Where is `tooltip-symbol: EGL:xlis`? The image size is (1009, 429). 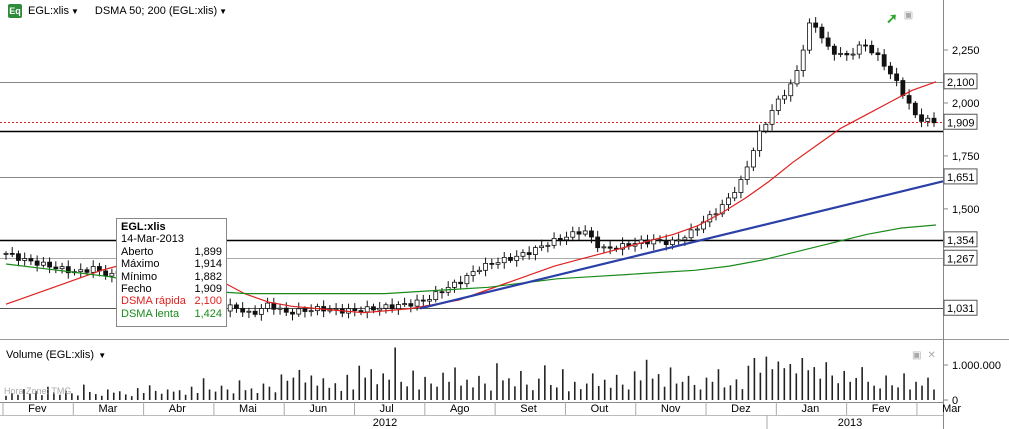 tooltip-symbol: EGL:xlis is located at coordinates (143, 227).